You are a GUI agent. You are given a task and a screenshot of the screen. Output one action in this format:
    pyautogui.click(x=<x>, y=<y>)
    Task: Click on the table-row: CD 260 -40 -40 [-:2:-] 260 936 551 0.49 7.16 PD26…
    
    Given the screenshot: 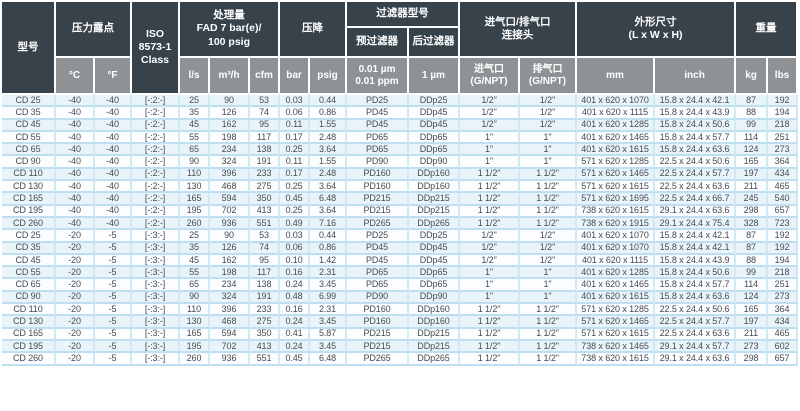 What is the action you would take?
    pyautogui.click(x=400, y=224)
    